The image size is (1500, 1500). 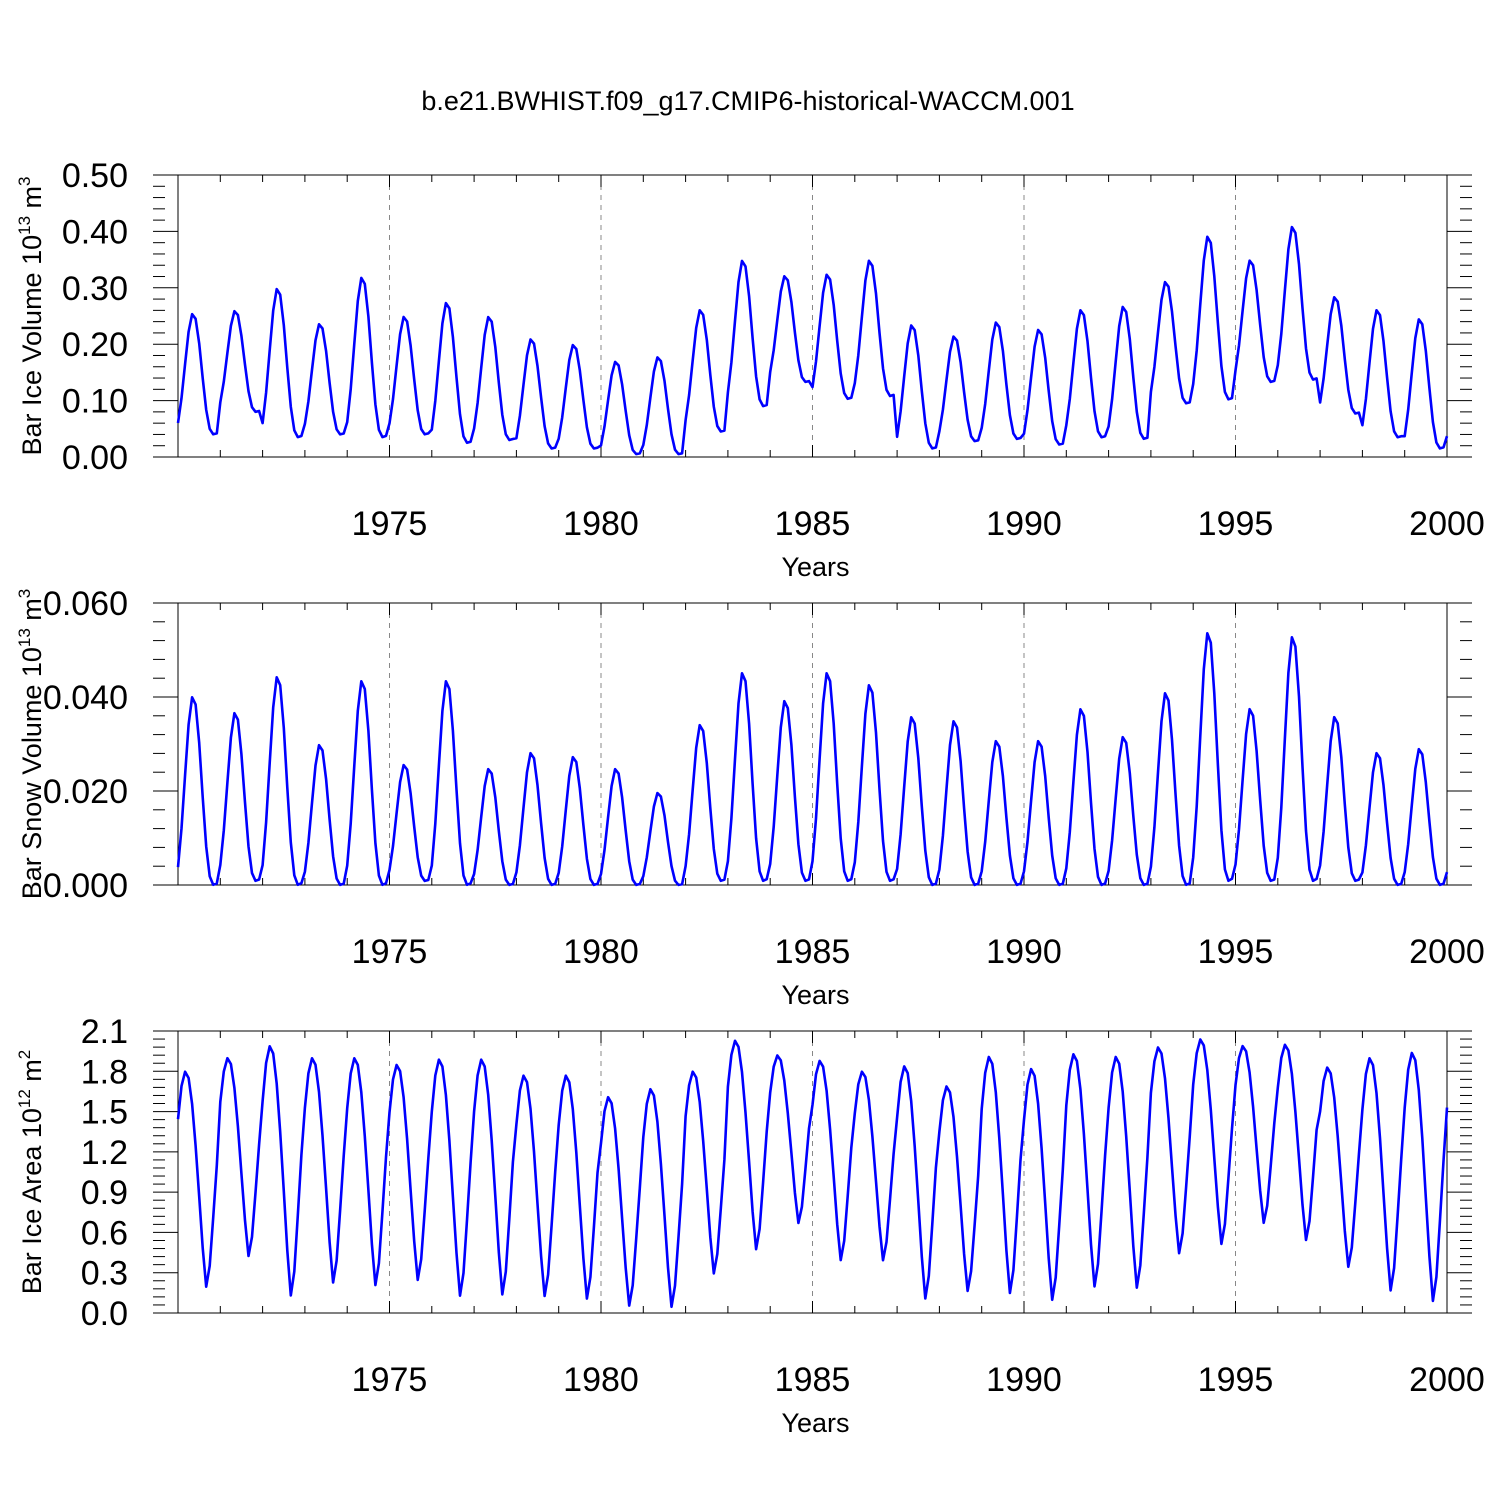 What do you see at coordinates (85, 698) in the screenshot?
I see `snow-volume-ytick-label: 0.040` at bounding box center [85, 698].